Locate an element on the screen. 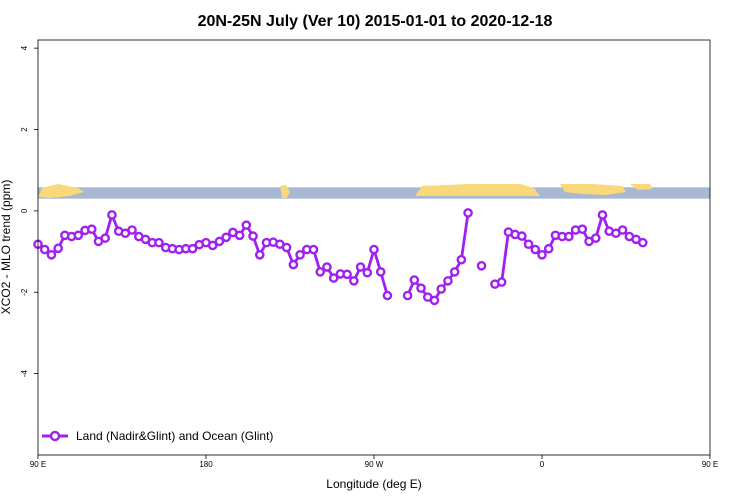 This screenshot has width=750, height=500. legend-entry-label: Land (Nadir&Glint) and Ocean (Glint) is located at coordinates (174, 436).